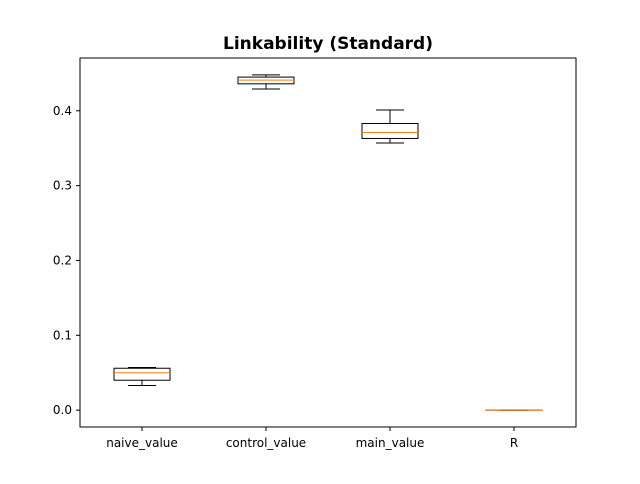  What do you see at coordinates (390, 443) in the screenshot?
I see `x-tick-label: main_value` at bounding box center [390, 443].